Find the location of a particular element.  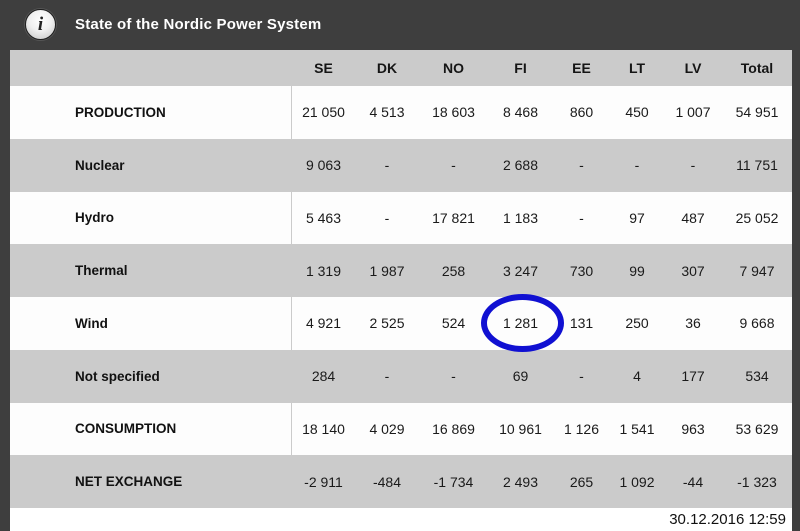

cell: 7 947 is located at coordinates (757, 270).